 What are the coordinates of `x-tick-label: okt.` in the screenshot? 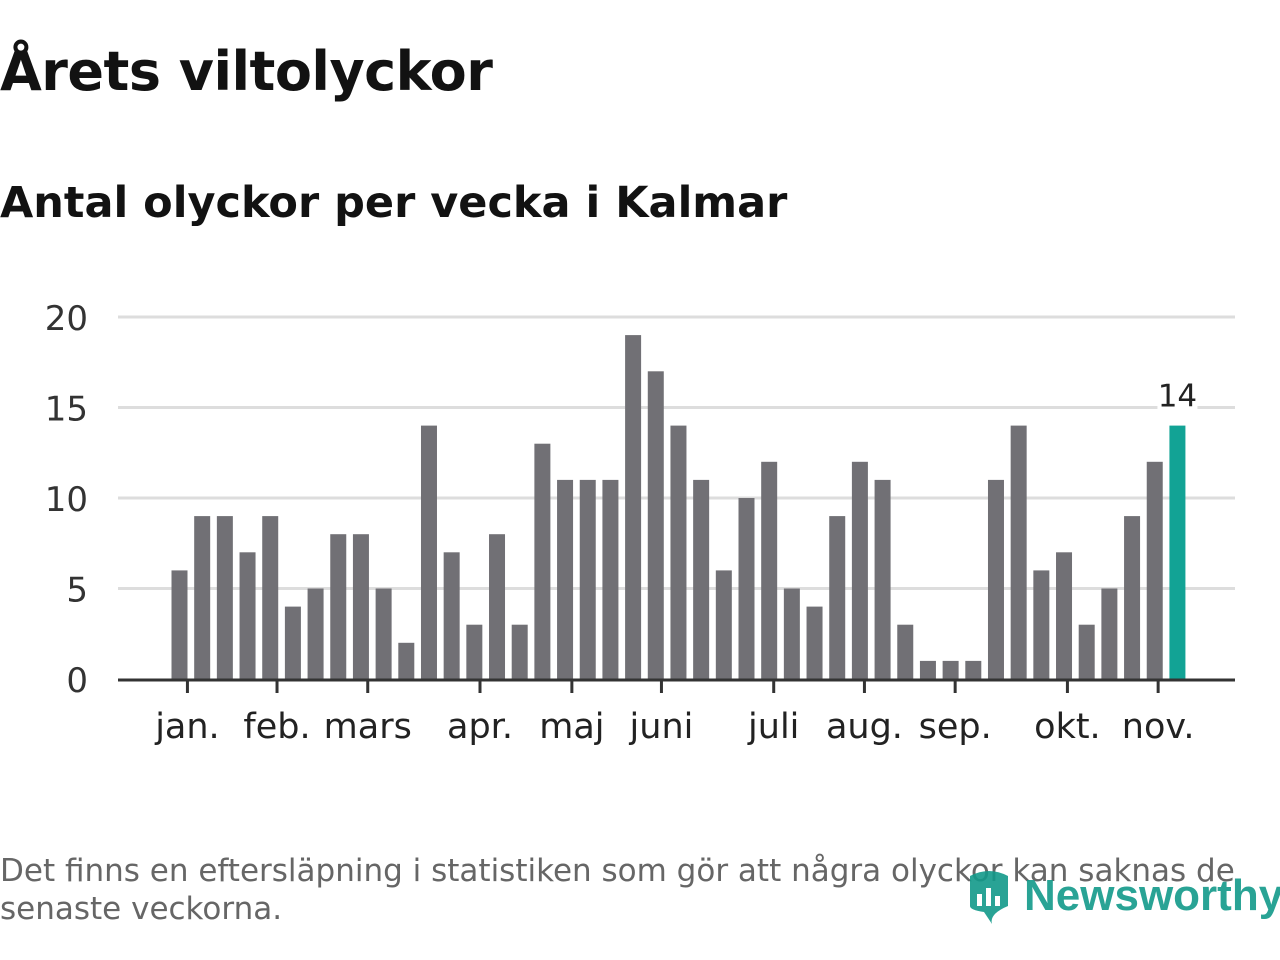 It's located at (1067, 727).